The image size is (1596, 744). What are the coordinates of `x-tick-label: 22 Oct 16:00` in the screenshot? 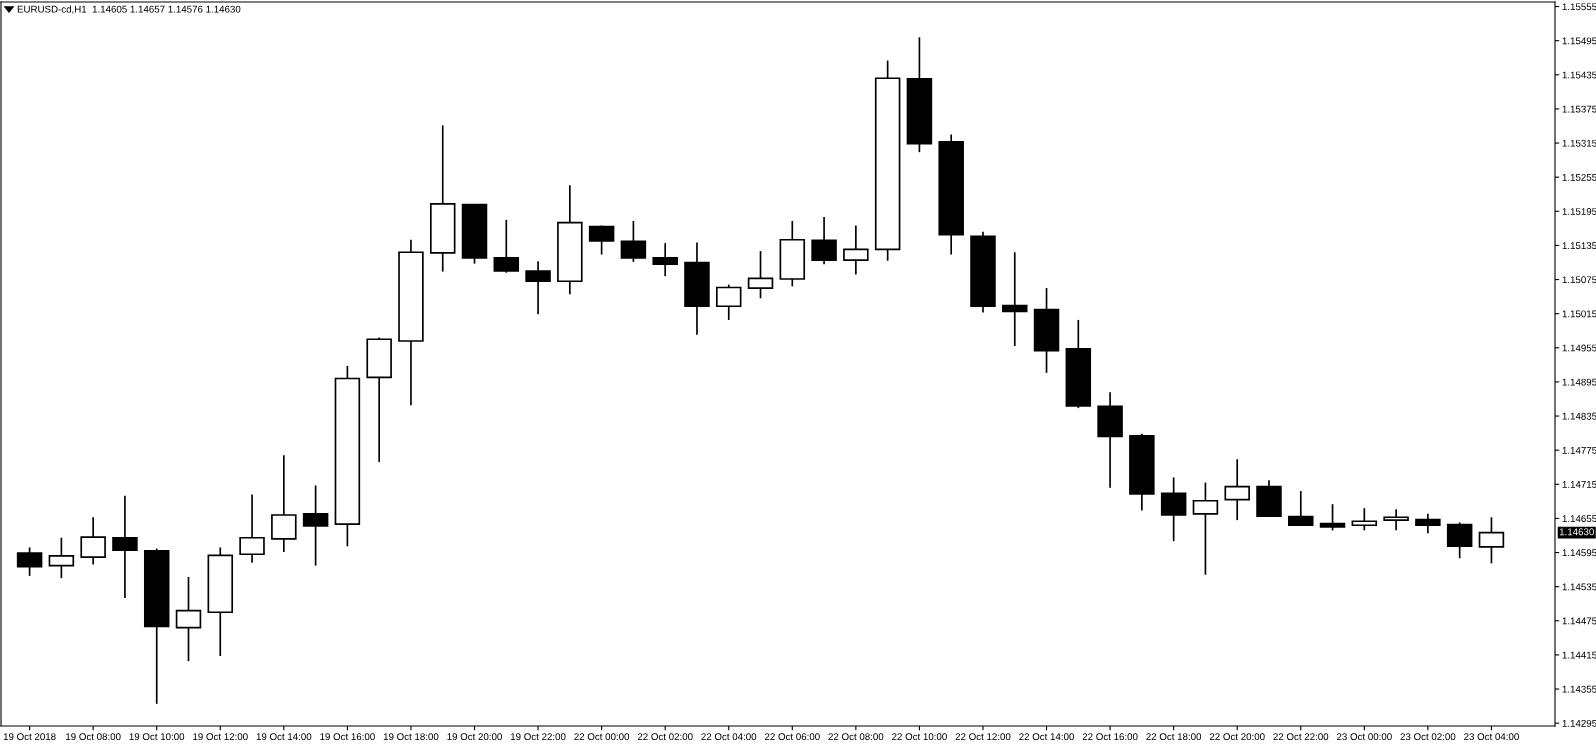 It's located at (1110, 737).